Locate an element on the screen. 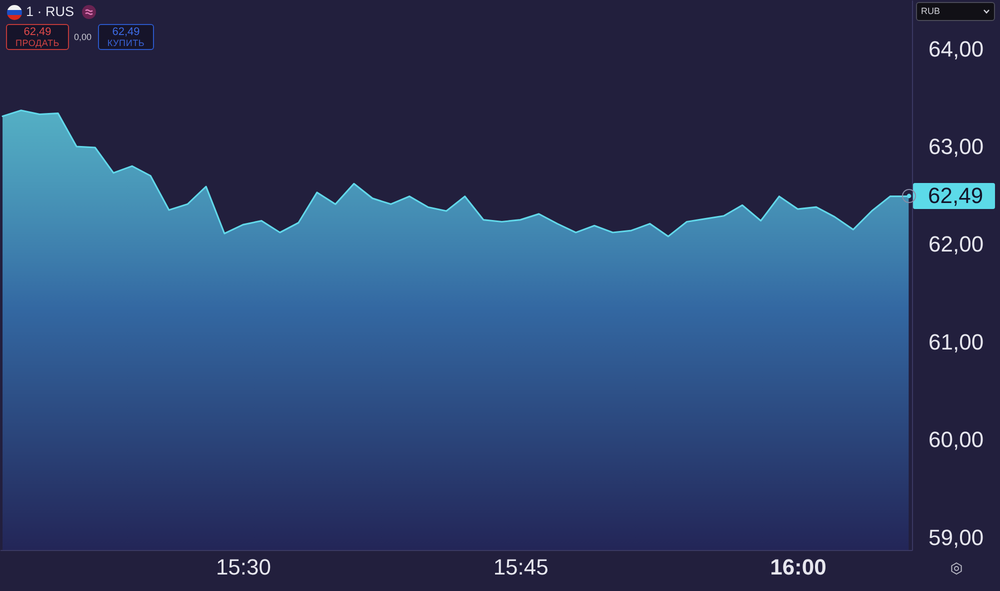 This screenshot has width=1000, height=591. chart-title: 1 · RUS is located at coordinates (50, 12).